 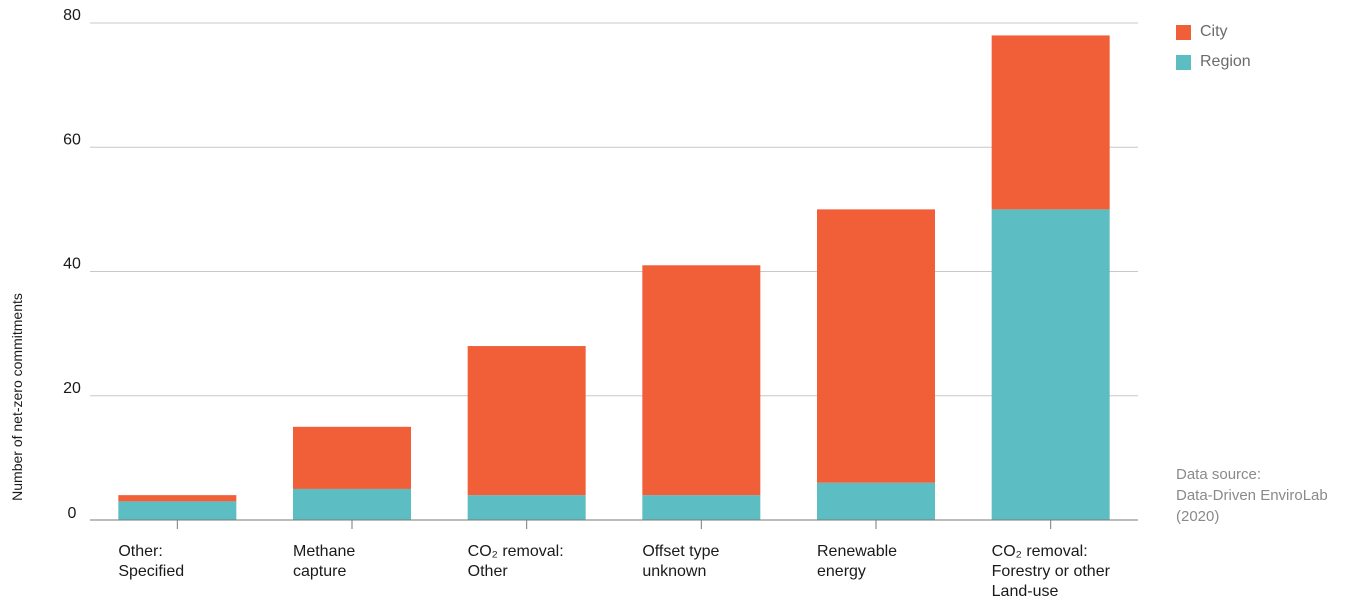 I want to click on x-tick-label: CO₂ removal: Forestry or other Land-use, so click(x=1051, y=571).